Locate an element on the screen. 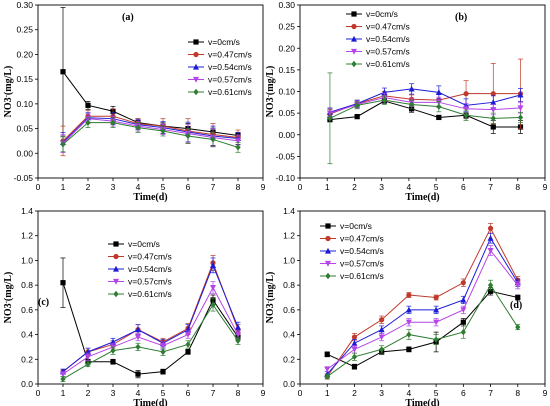 The image size is (550, 406). y-tick-label: 1.2 is located at coordinates (27, 236).